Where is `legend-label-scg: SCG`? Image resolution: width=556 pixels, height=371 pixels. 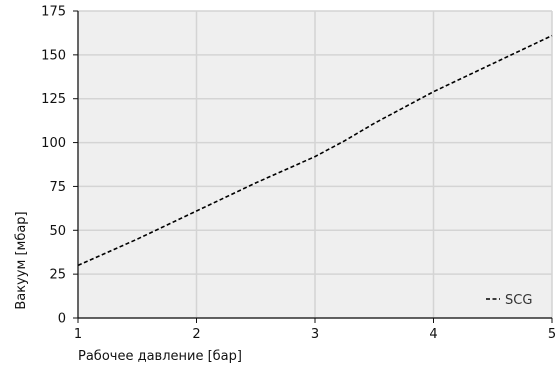
legend-label-scg: SCG is located at coordinates (518, 300).